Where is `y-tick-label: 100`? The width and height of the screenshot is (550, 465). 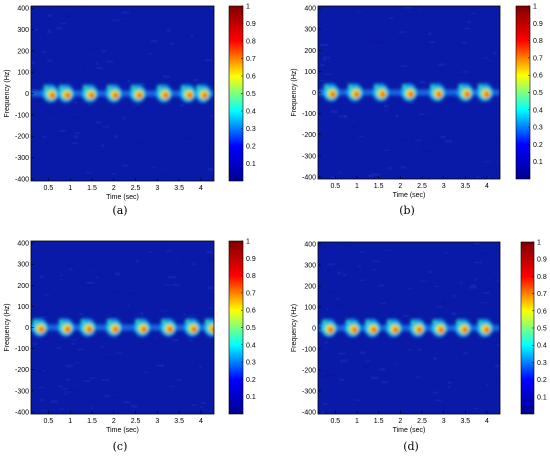 y-tick-label: 100 is located at coordinates (310, 308).